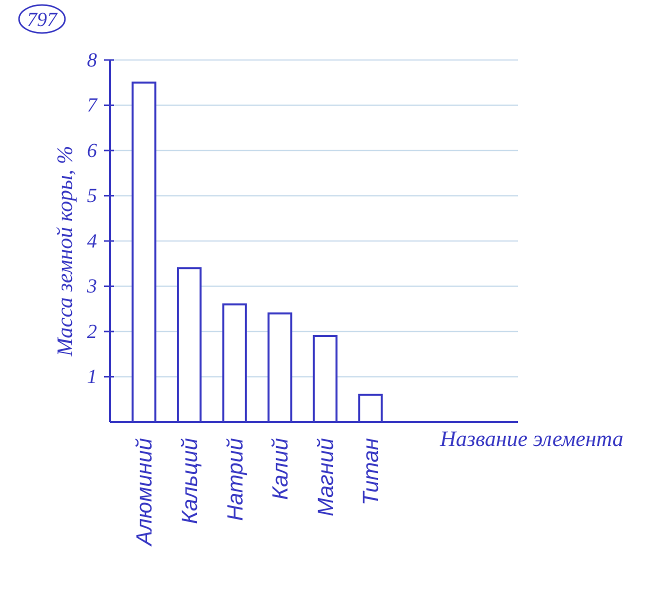 This screenshot has height=600, width=651. Describe the element at coordinates (144, 493) in the screenshot. I see `x-tick-label: Алюминий` at that location.